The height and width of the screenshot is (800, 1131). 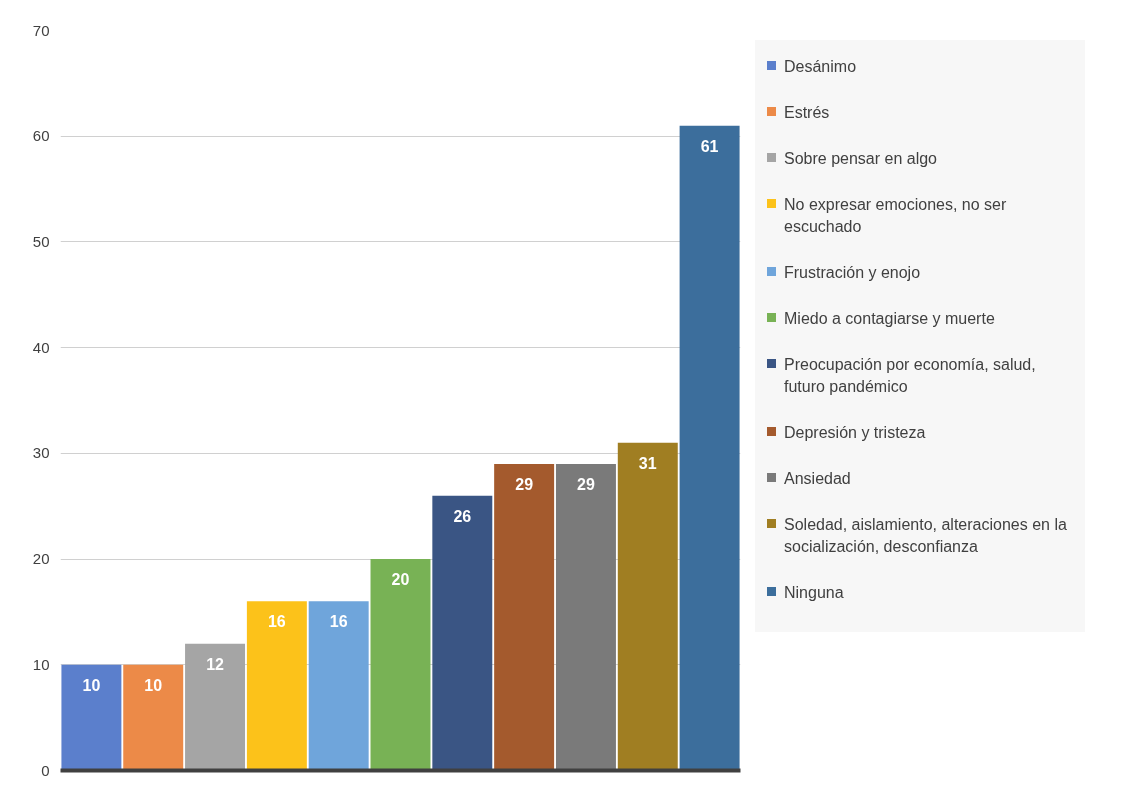 What do you see at coordinates (814, 593) in the screenshot?
I see `legend-label: Ninguna` at bounding box center [814, 593].